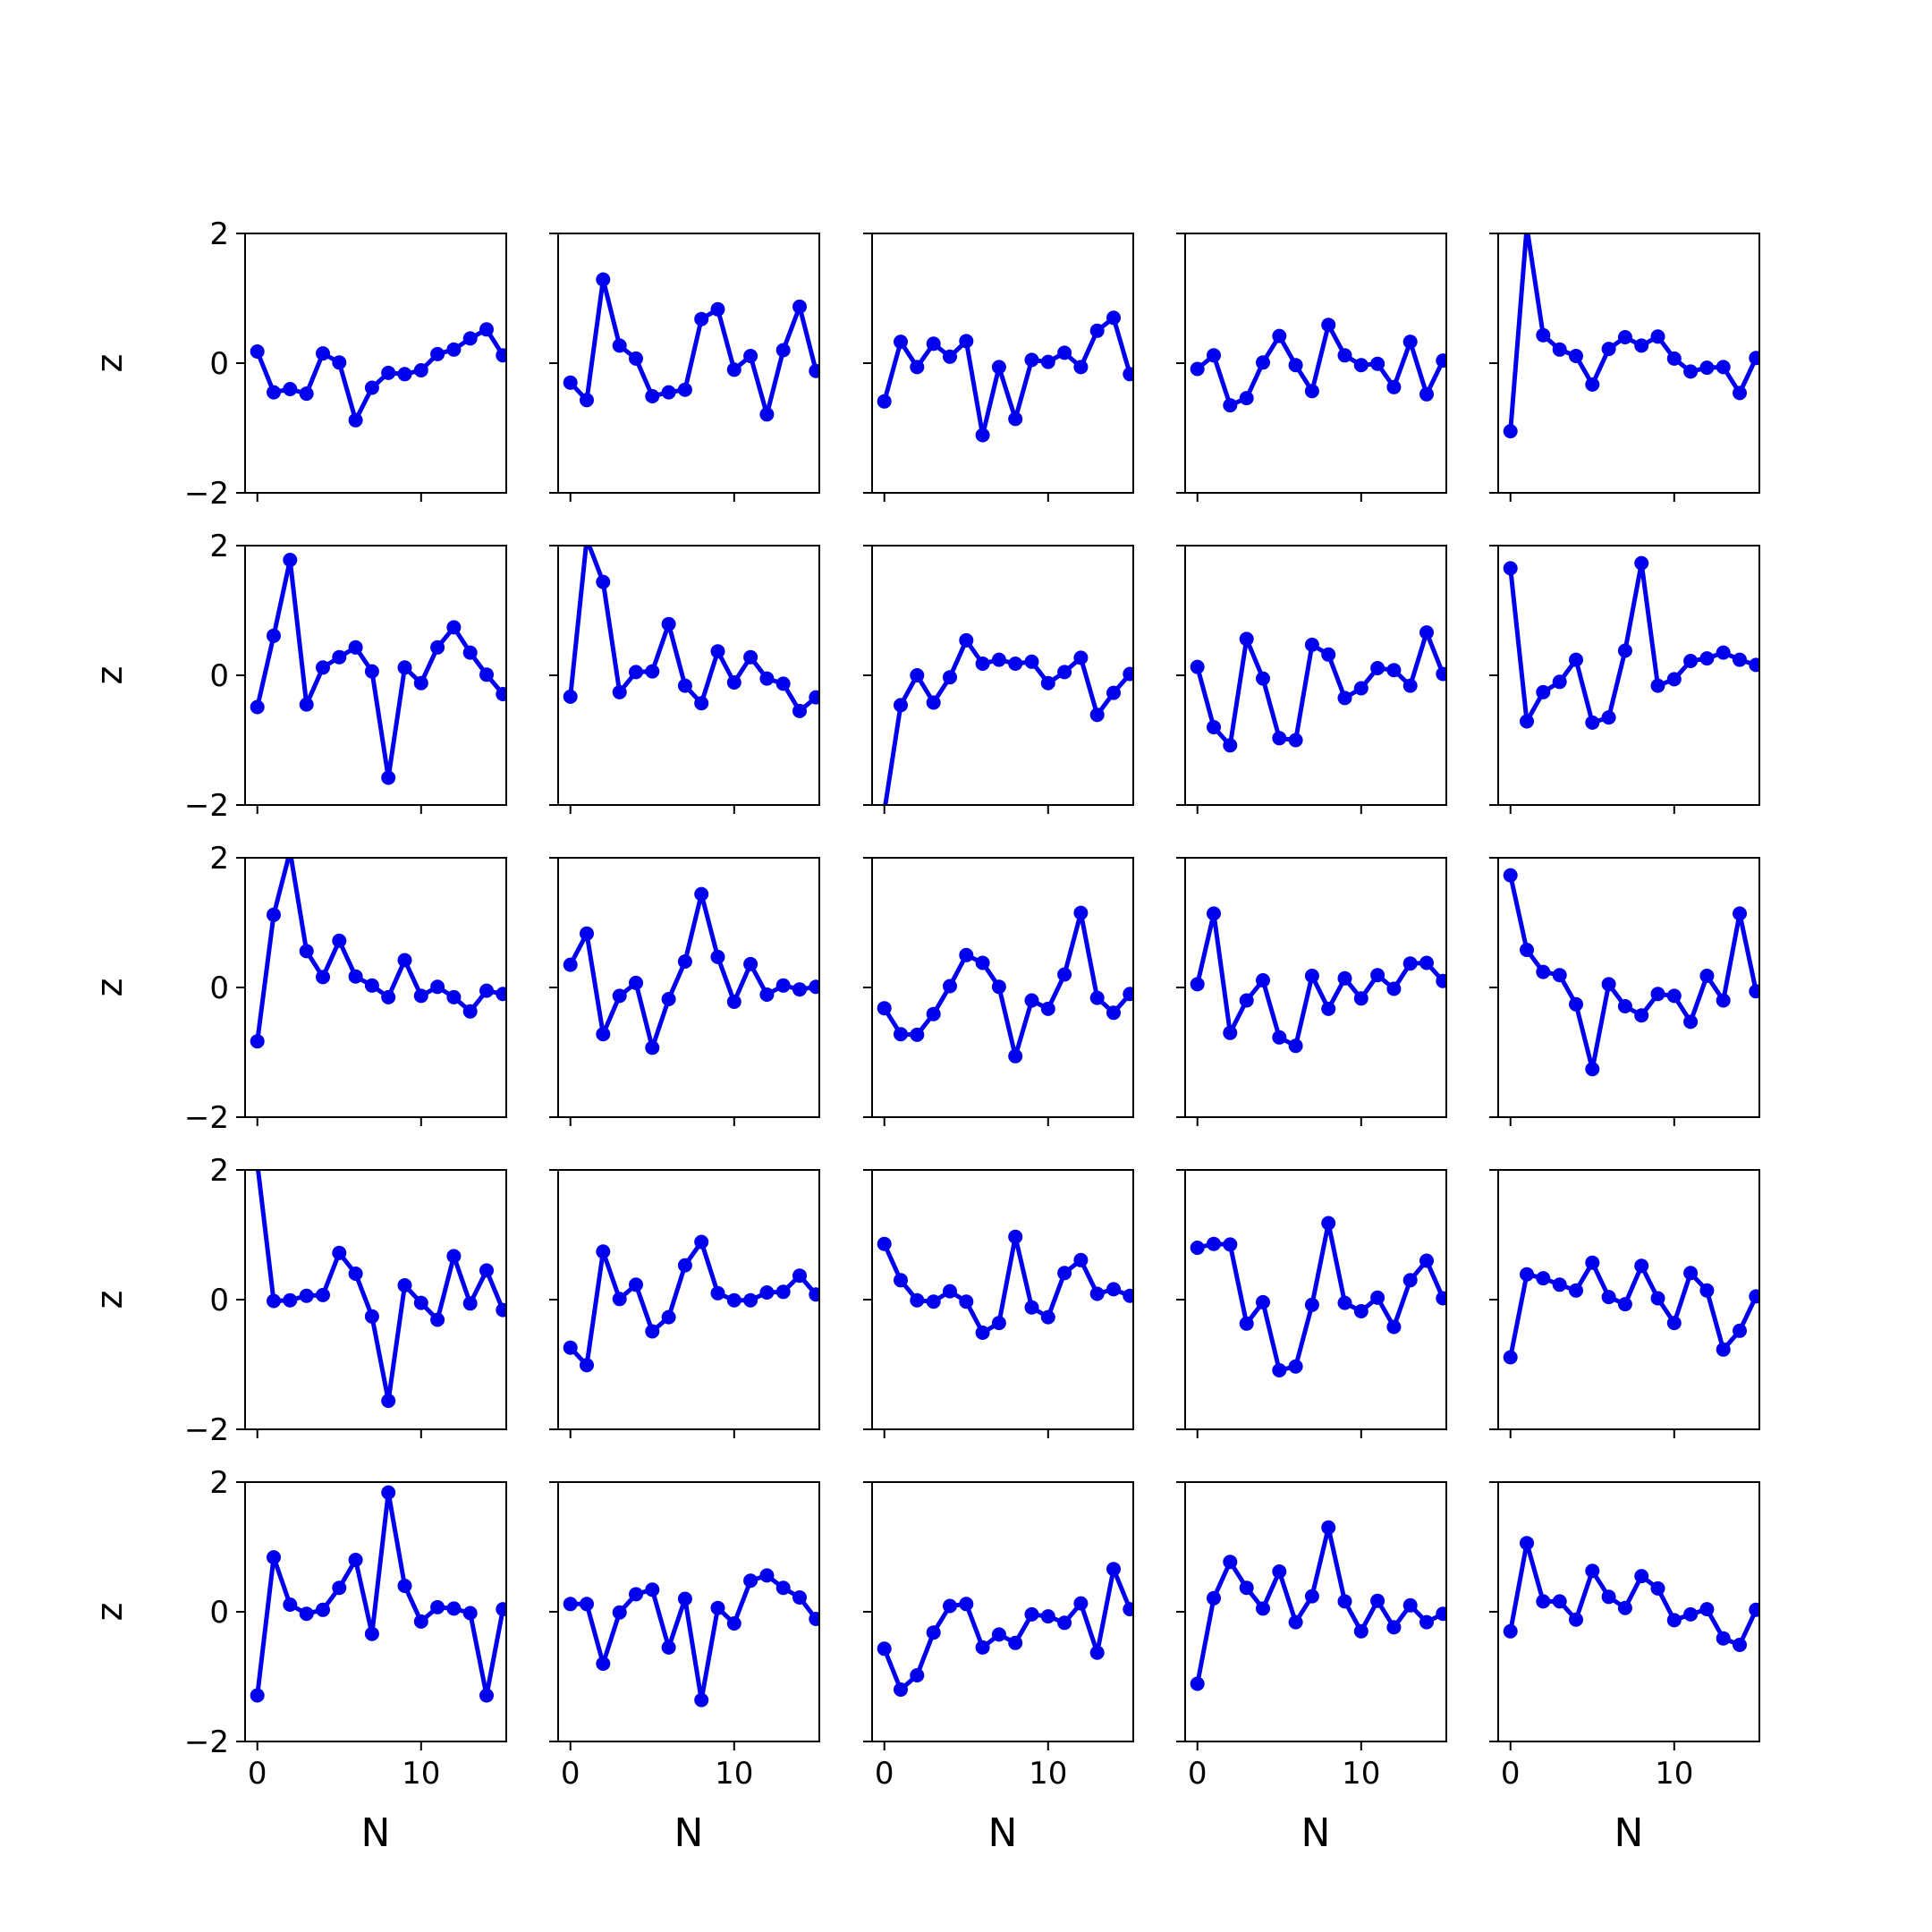 The width and height of the screenshot is (1932, 1932). Describe the element at coordinates (376, 1833) in the screenshot. I see `x-axis-label: N` at that location.